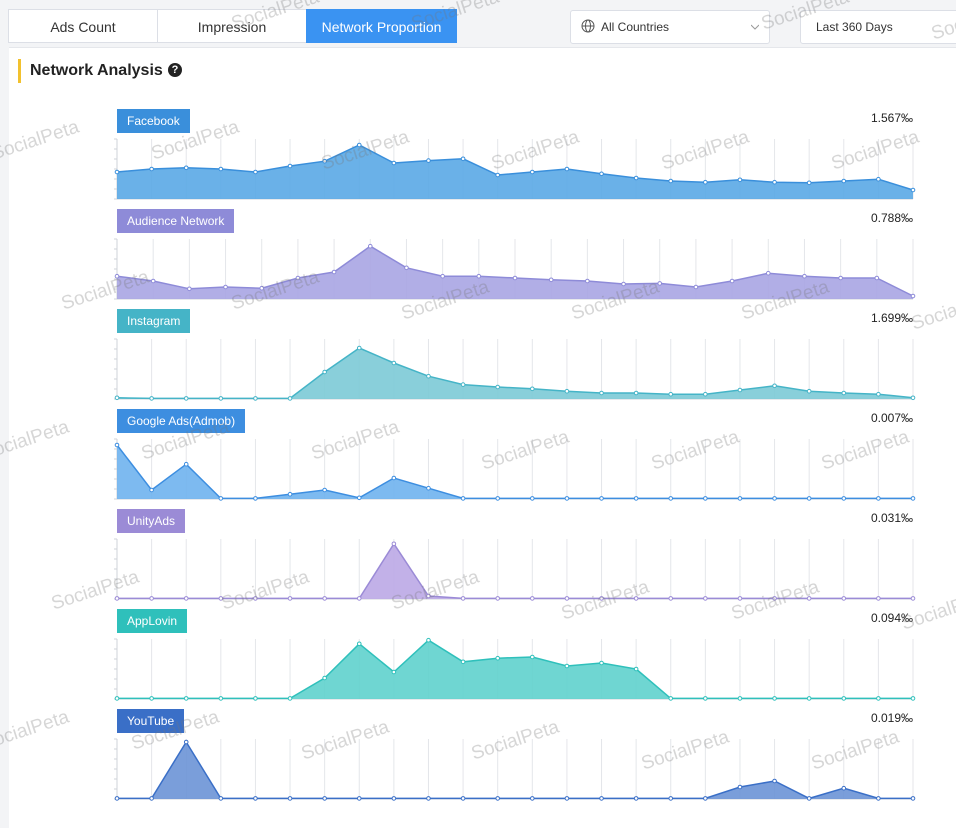 The image size is (956, 828). What do you see at coordinates (381, 26) in the screenshot?
I see `tab-network-proportion: Network Proportion` at bounding box center [381, 26].